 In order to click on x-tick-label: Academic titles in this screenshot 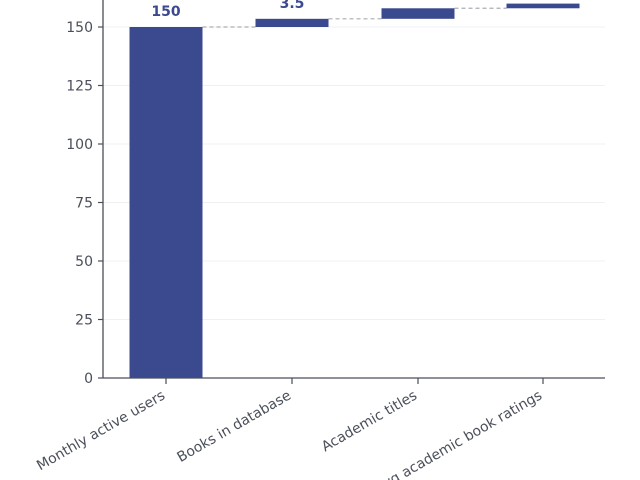, I will do `click(369, 422)`.